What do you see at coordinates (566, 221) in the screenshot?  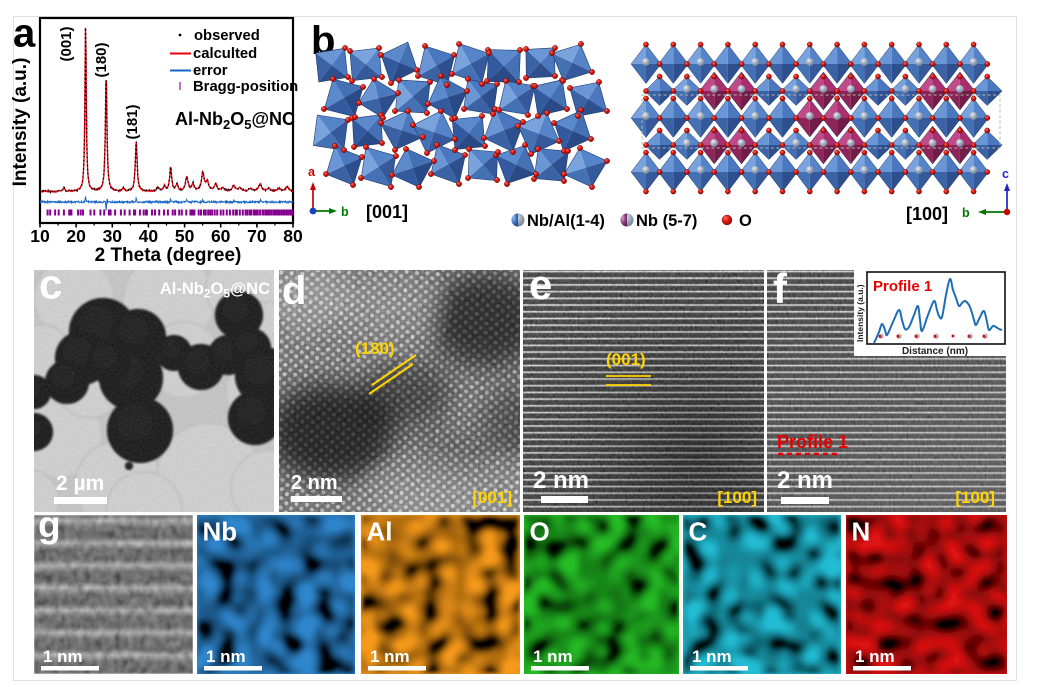 I see `svg-text: Nb/Al(1-4)` at bounding box center [566, 221].